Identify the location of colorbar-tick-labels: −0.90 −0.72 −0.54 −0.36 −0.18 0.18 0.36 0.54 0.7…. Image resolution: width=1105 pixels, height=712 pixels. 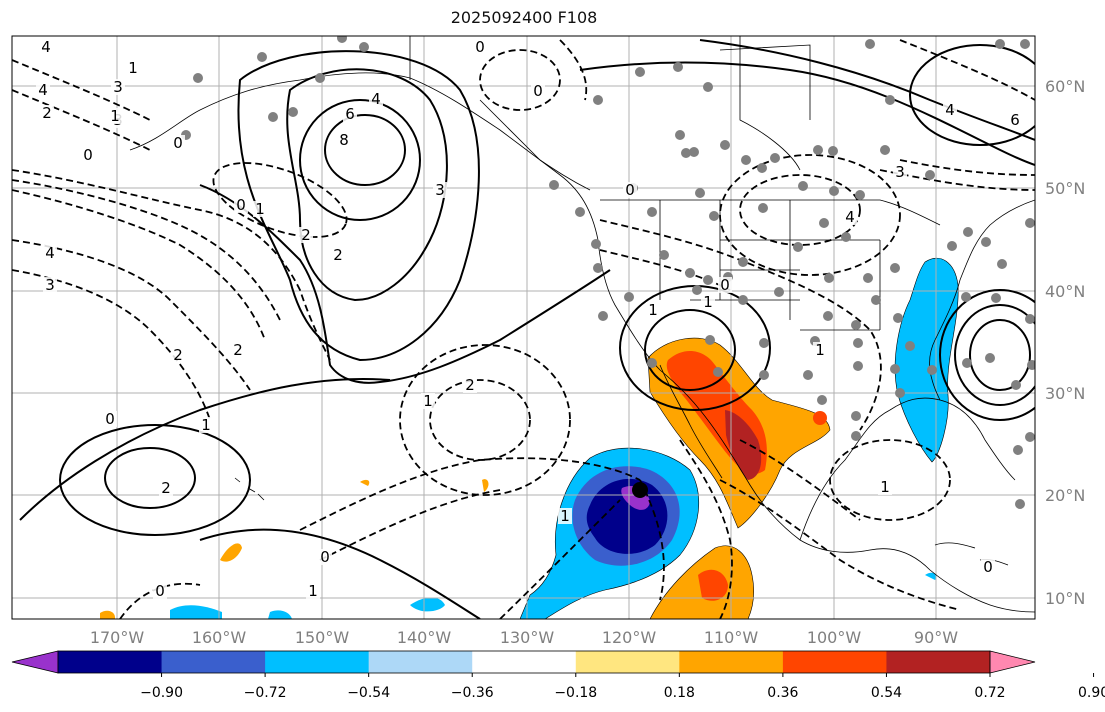
(622, 693).